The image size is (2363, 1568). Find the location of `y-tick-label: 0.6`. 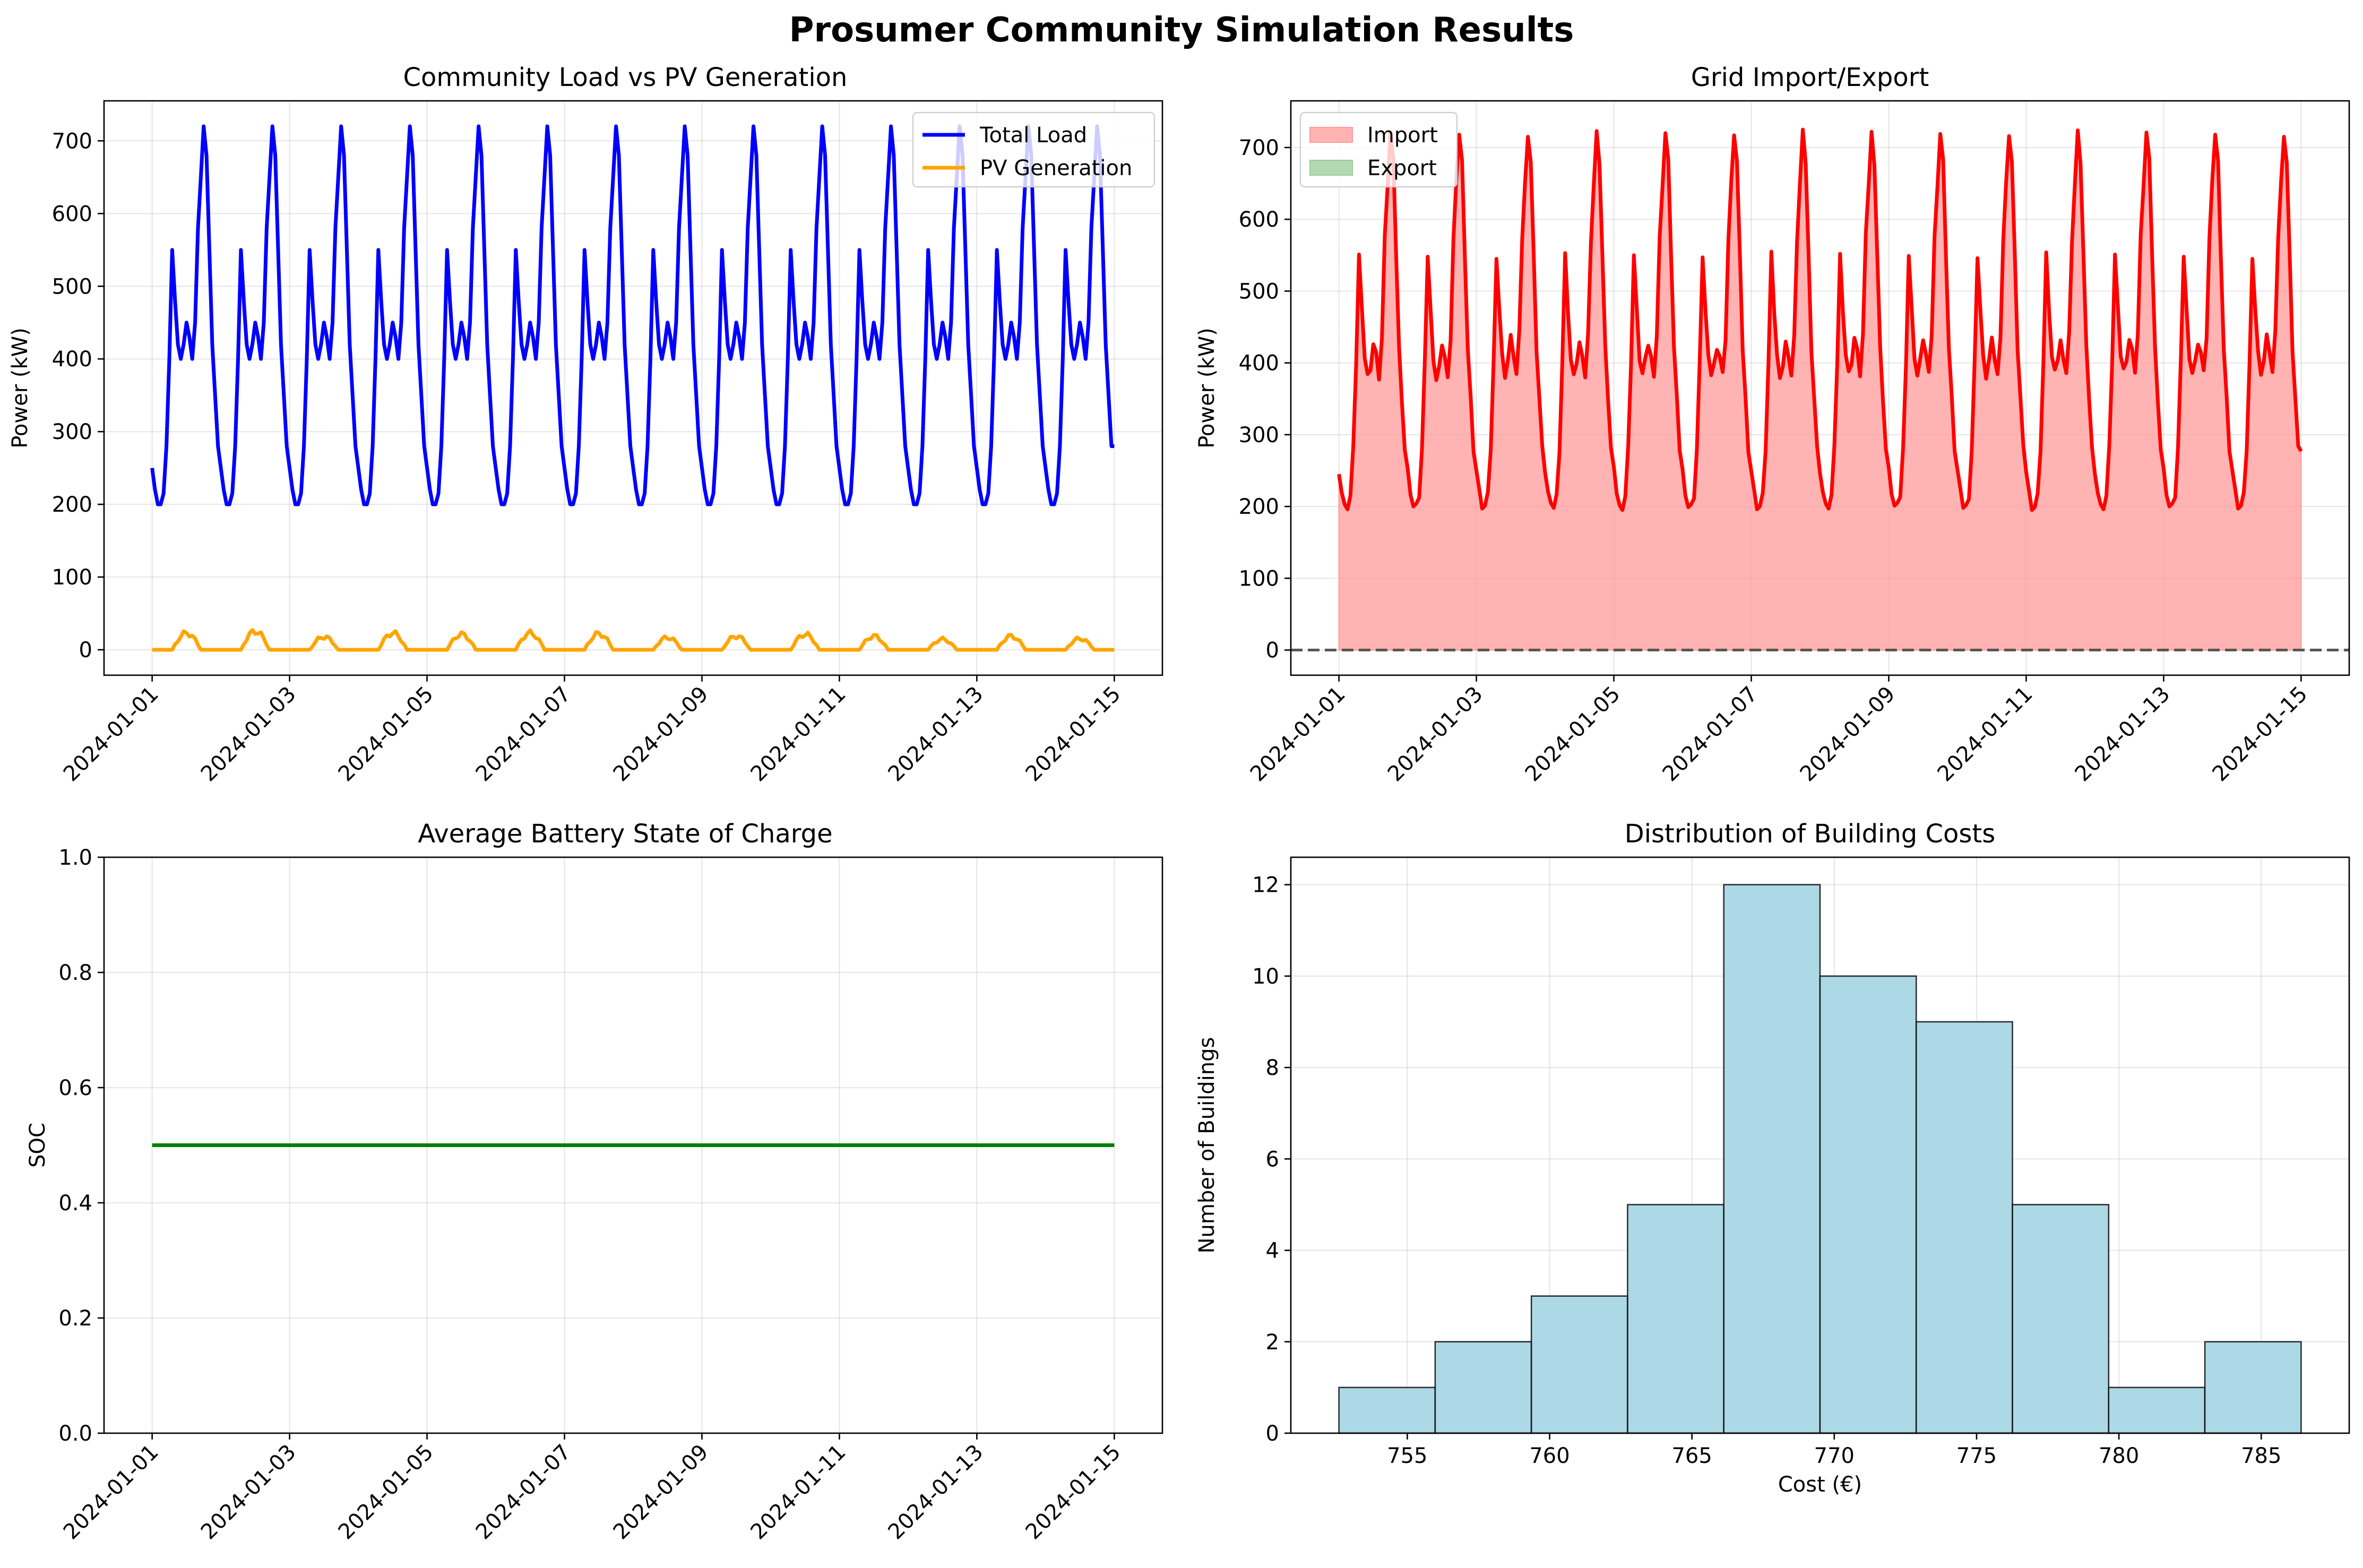

y-tick-label: 0.6 is located at coordinates (75, 1088).